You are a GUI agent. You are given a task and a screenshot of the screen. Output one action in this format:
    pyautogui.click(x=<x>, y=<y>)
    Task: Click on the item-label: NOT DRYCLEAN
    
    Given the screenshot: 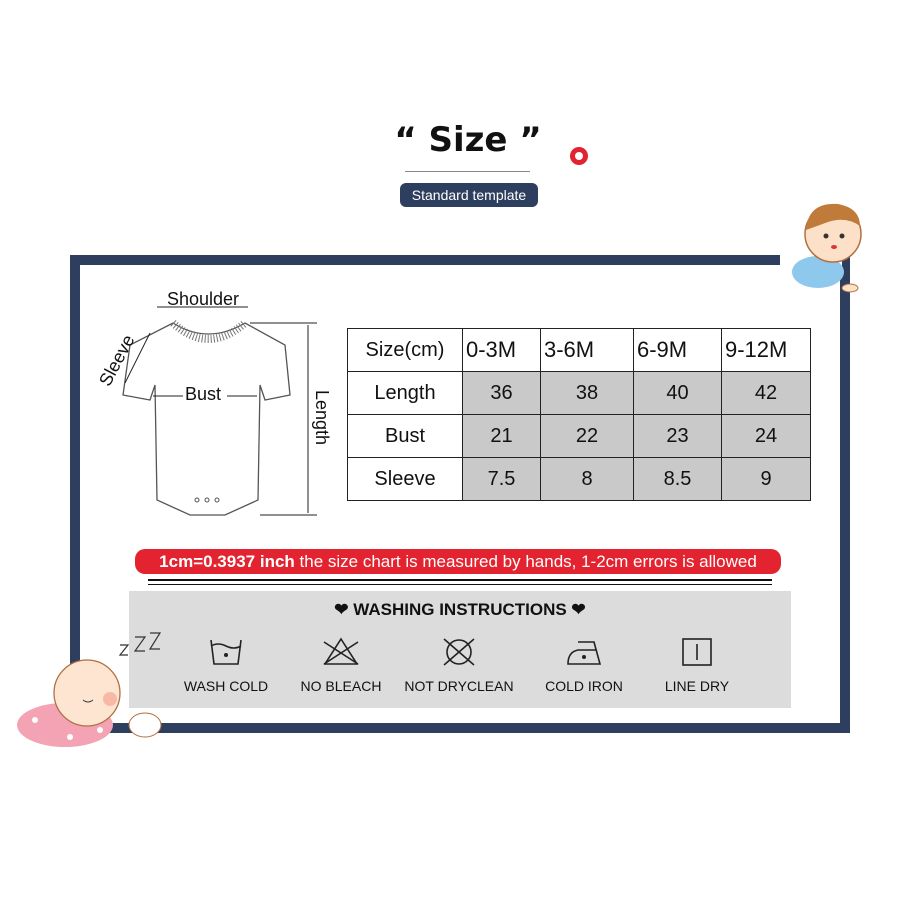 What is the action you would take?
    pyautogui.click(x=459, y=686)
    